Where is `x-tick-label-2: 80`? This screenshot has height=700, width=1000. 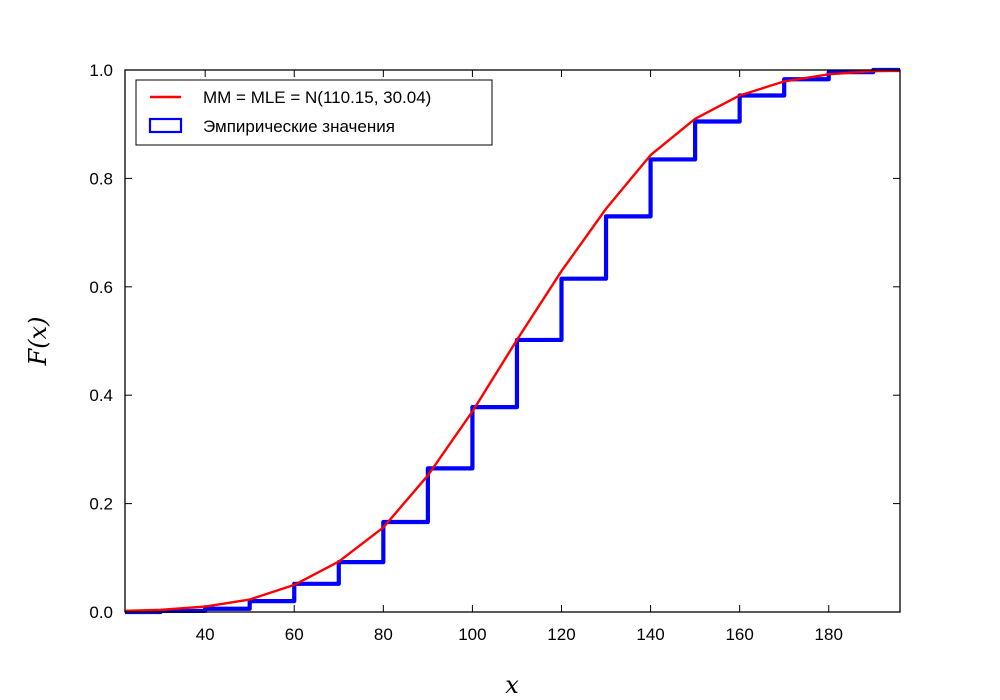
x-tick-label-2: 80 is located at coordinates (383, 634).